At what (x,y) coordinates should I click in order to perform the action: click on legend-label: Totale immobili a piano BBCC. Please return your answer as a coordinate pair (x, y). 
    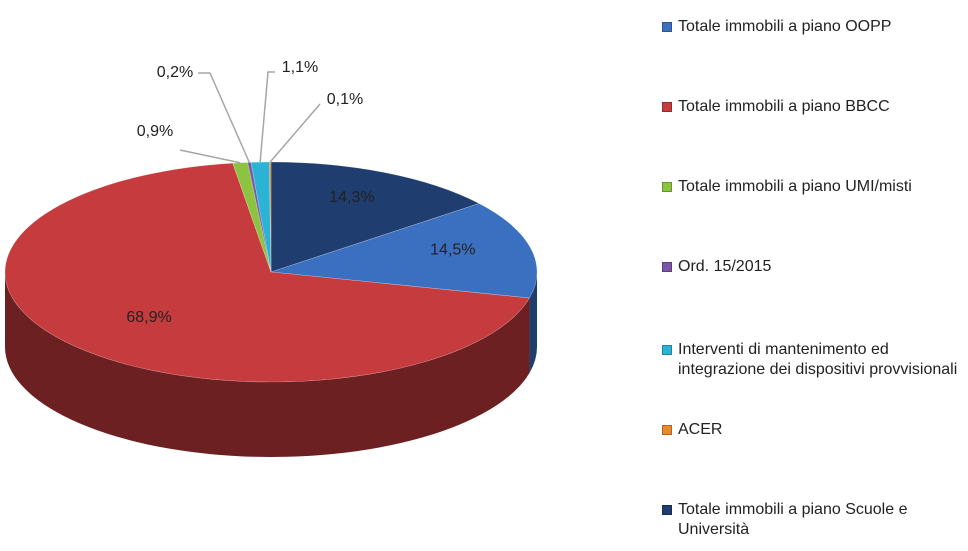
    Looking at the image, I should click on (784, 106).